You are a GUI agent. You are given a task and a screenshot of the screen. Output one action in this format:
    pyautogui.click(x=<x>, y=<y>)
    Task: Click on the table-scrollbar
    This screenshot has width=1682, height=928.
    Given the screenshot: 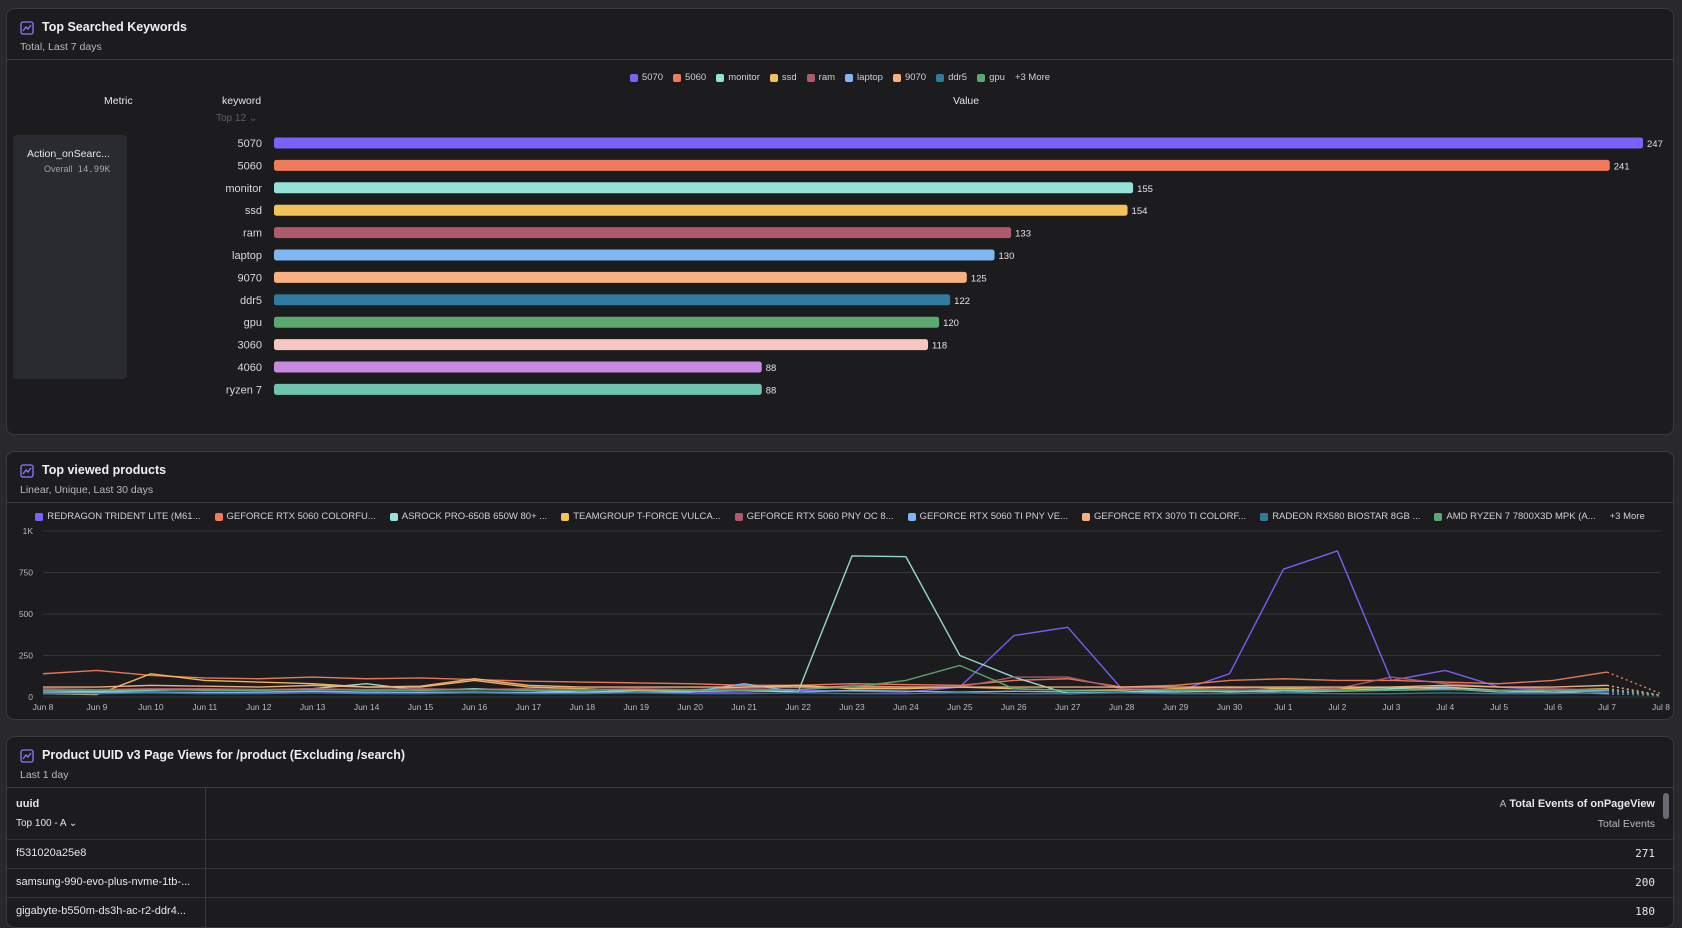 What is the action you would take?
    pyautogui.click(x=1666, y=806)
    